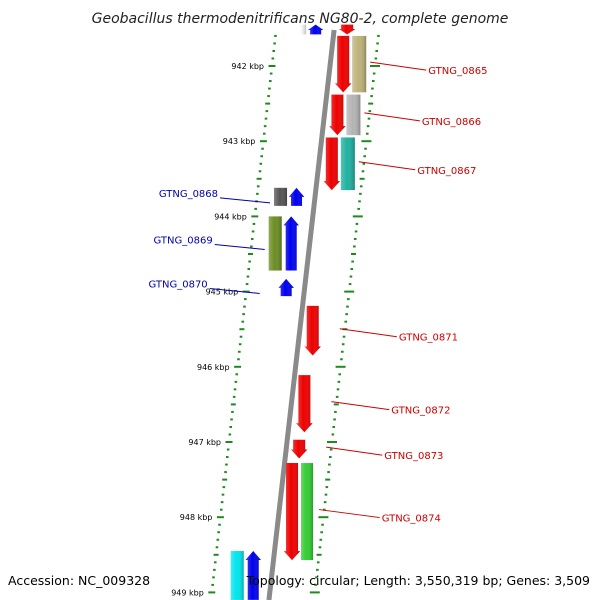 The height and width of the screenshot is (600, 600). I want to click on svg-text: GTNG_0874, so click(411, 519).